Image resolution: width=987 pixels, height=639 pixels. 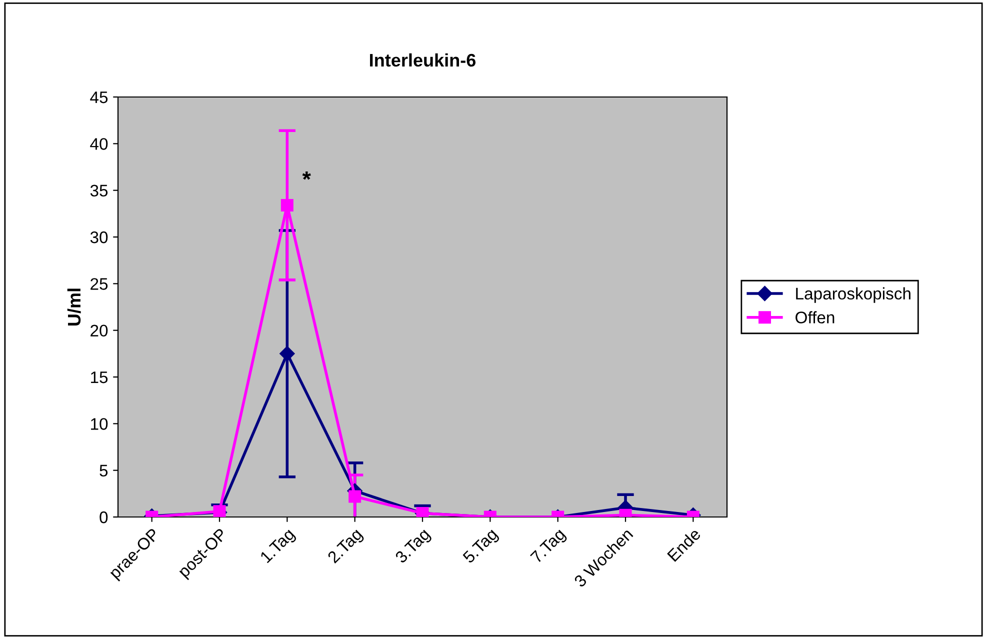 What do you see at coordinates (99, 284) in the screenshot?
I see `y-tick-label: 25` at bounding box center [99, 284].